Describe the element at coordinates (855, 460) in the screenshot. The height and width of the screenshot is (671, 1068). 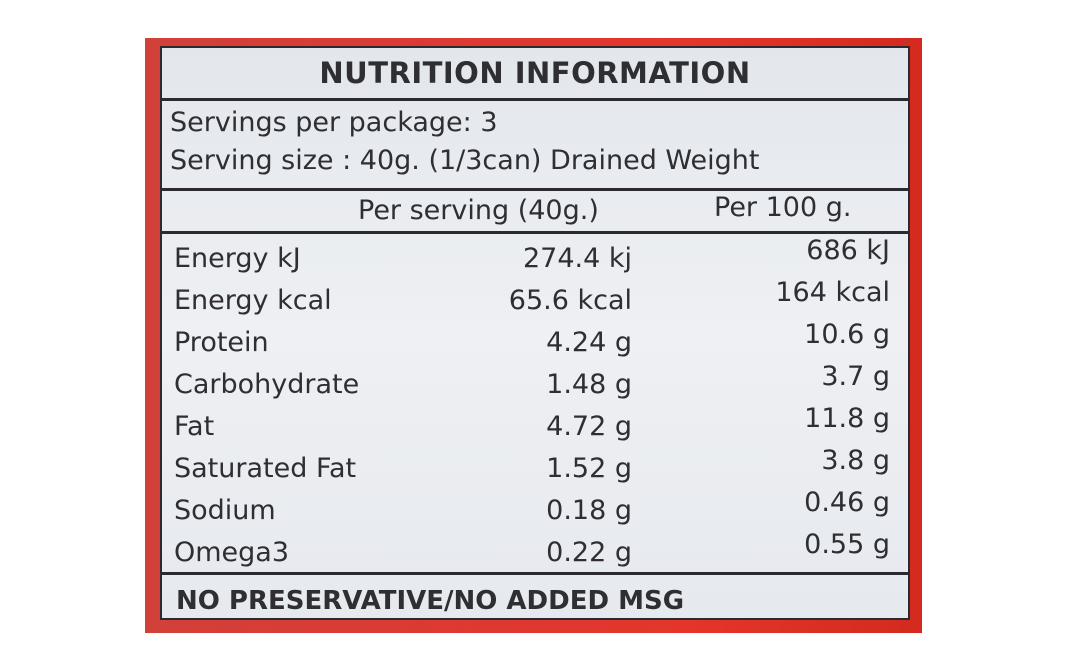
I see `table-cell: 3.8 g` at that location.